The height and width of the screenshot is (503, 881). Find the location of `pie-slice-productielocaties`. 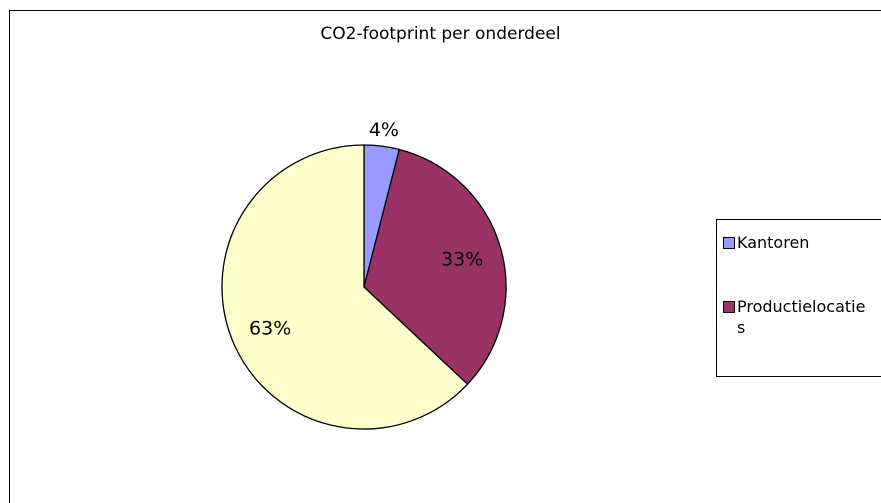

pie-slice-productielocaties is located at coordinates (435, 267).